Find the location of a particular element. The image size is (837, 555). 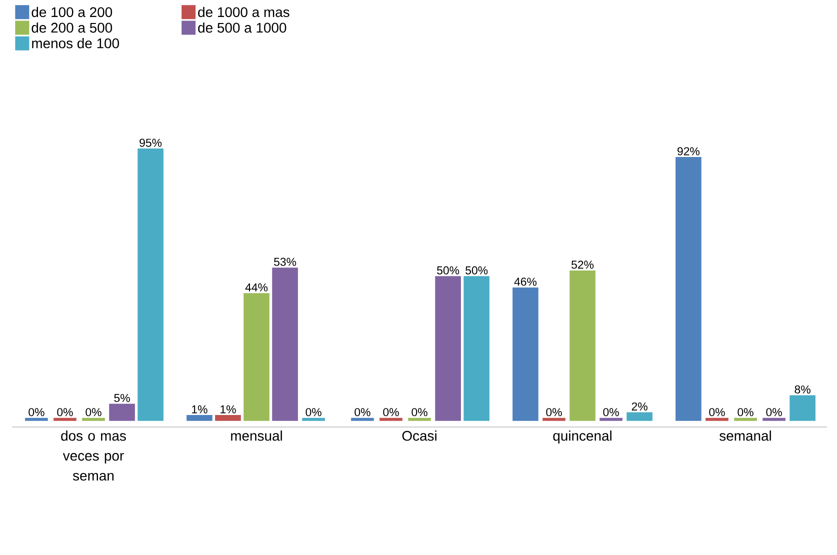

data-label: 53% is located at coordinates (285, 262).